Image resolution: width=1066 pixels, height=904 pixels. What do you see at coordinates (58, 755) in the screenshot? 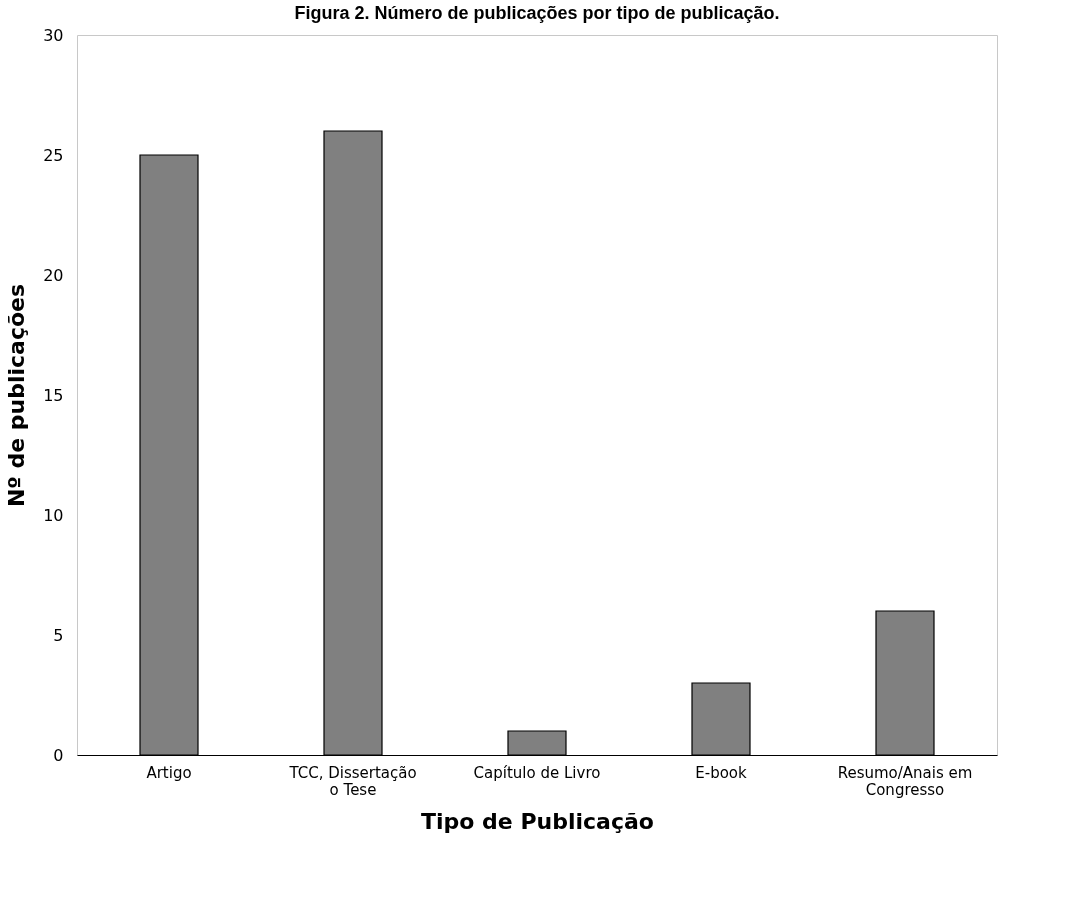
I see `y-tick-label: 0` at bounding box center [58, 755].